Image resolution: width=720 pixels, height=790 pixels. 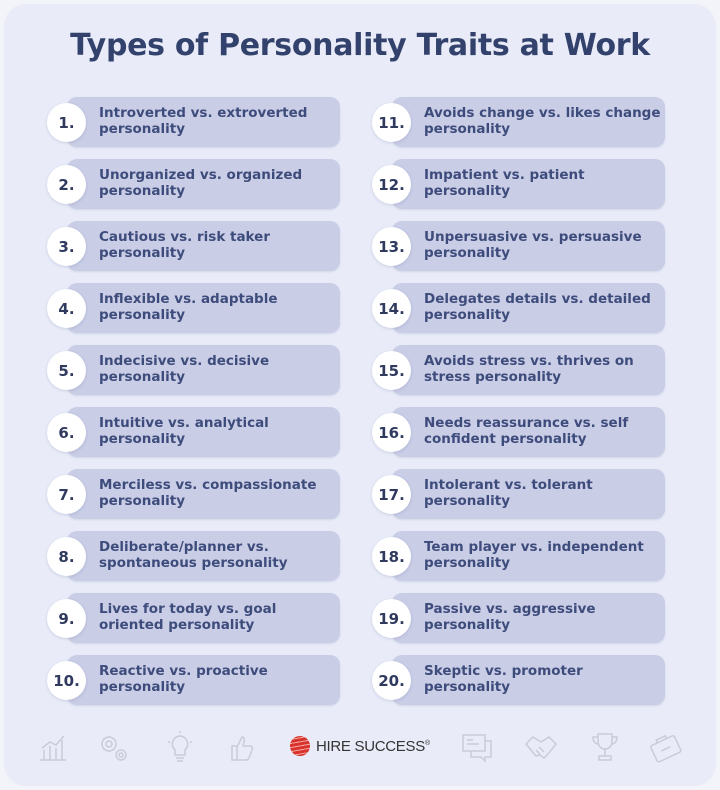 What do you see at coordinates (391, 432) in the screenshot?
I see `trait-number: 16.` at bounding box center [391, 432].